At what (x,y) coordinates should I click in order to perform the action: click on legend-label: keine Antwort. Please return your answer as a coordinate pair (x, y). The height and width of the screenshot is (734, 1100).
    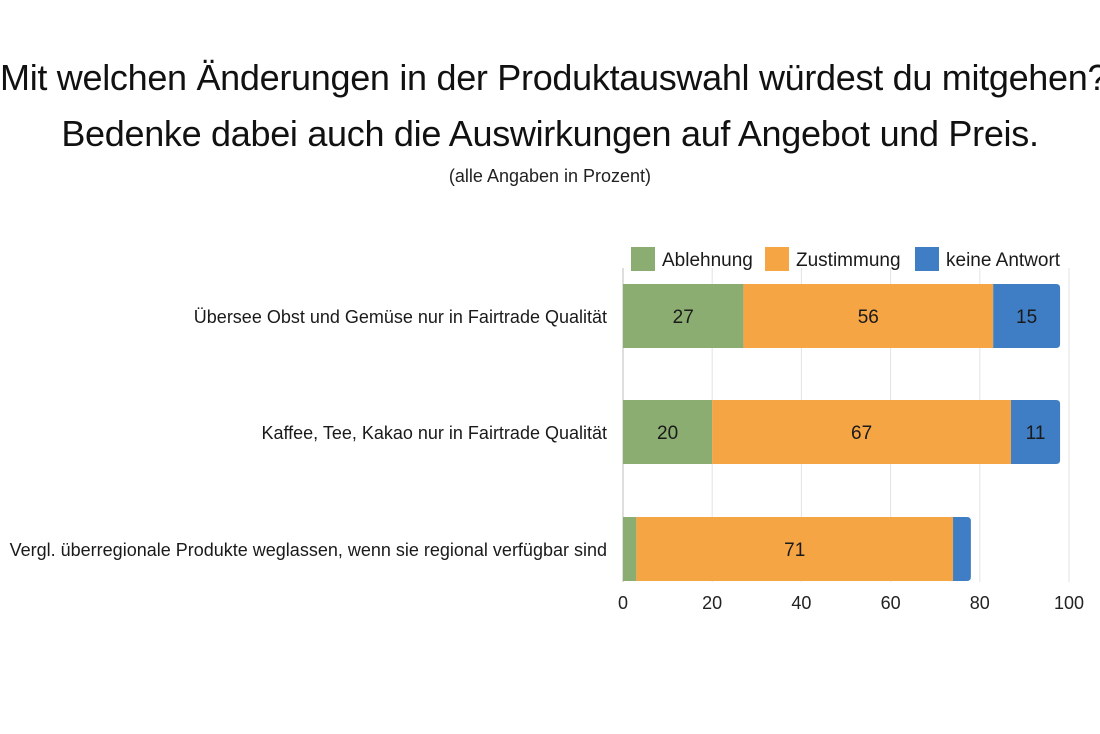
    Looking at the image, I should click on (1003, 260).